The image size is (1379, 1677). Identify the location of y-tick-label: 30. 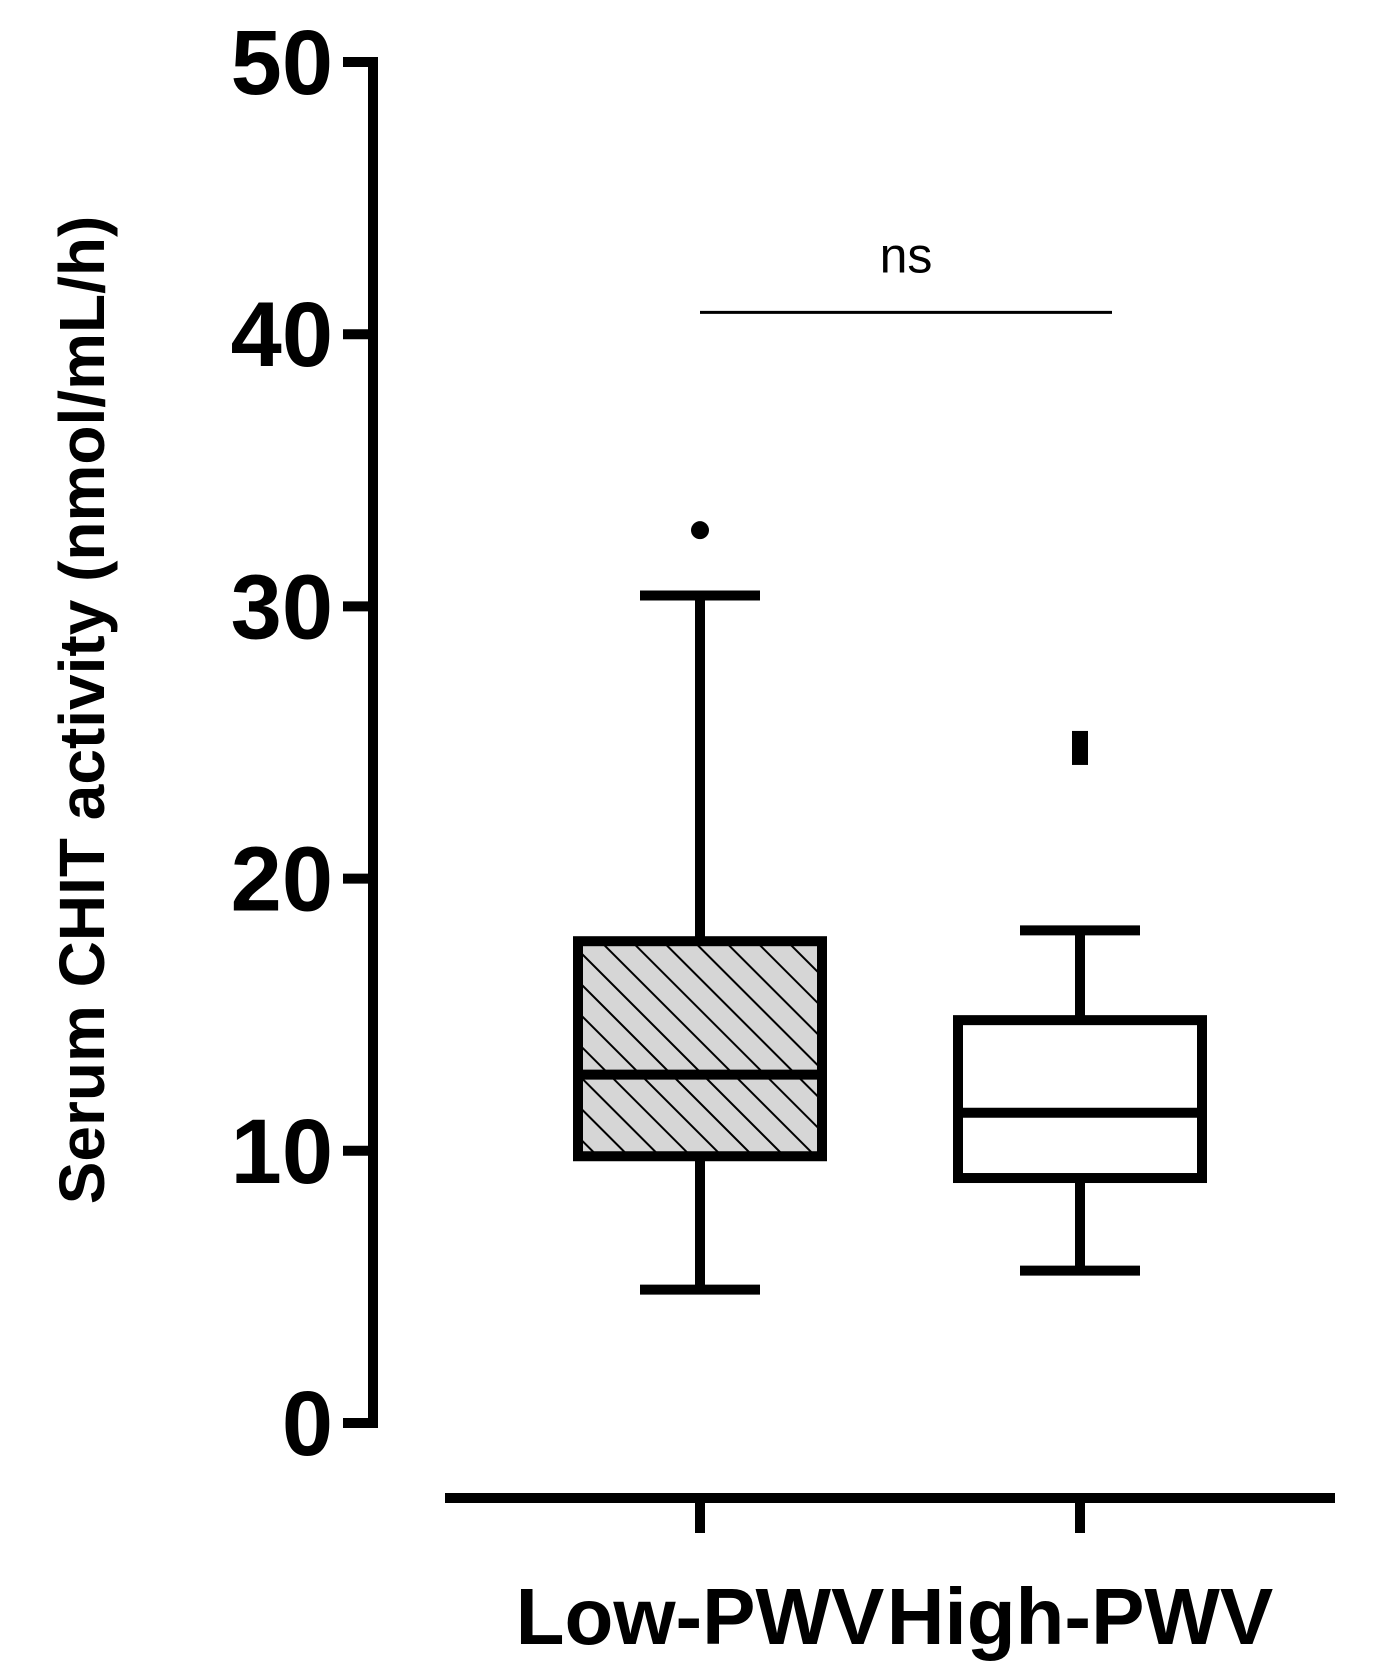
(282, 607).